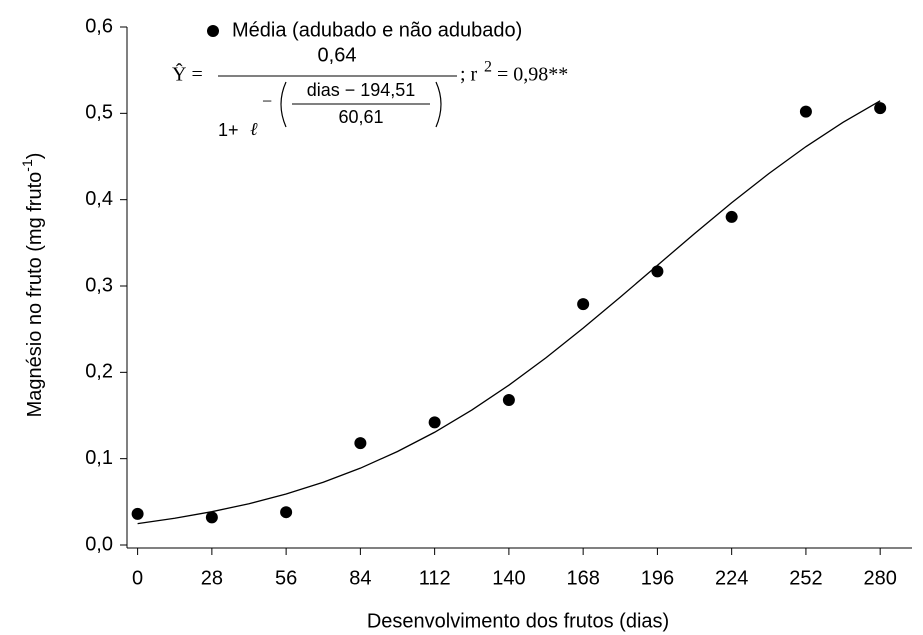 The image size is (923, 635). What do you see at coordinates (213, 31) in the screenshot?
I see `legend-marker` at bounding box center [213, 31].